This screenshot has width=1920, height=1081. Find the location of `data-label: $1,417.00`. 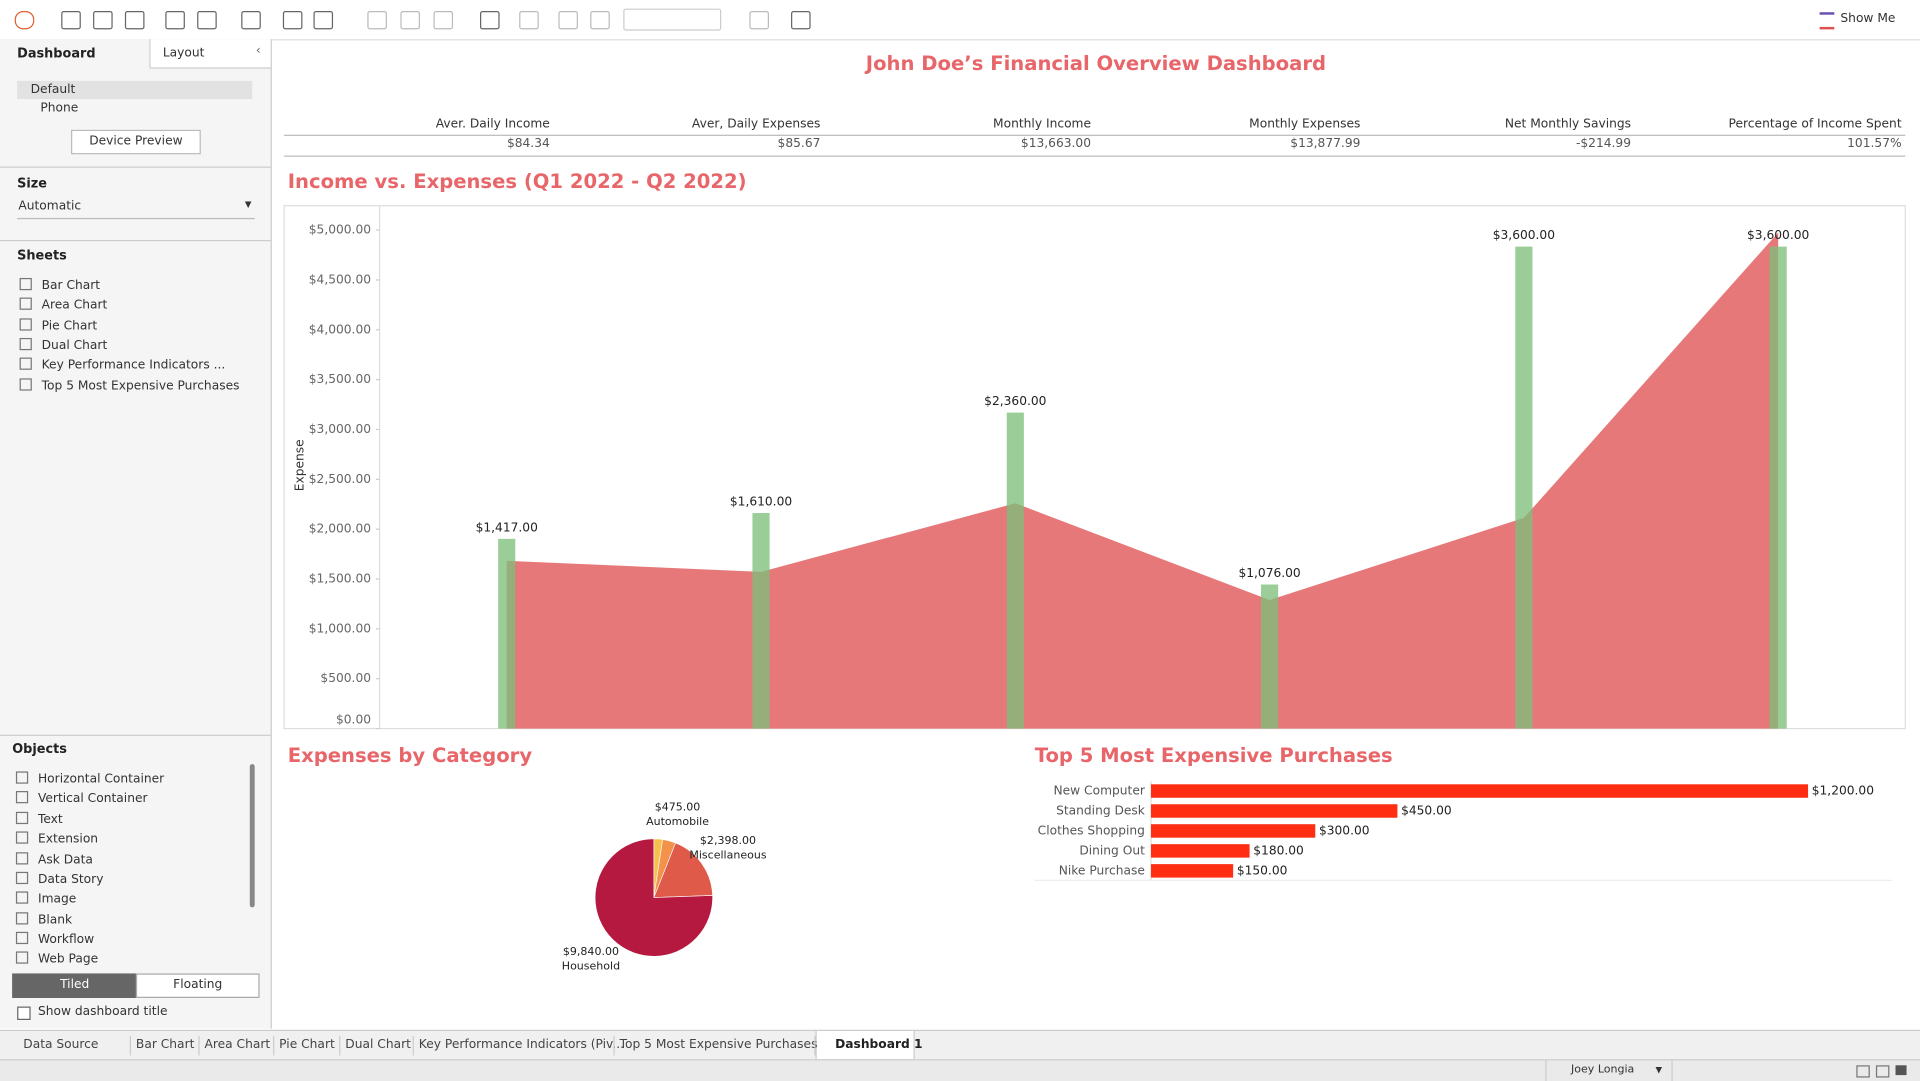

data-label: $1,417.00 is located at coordinates (507, 527).